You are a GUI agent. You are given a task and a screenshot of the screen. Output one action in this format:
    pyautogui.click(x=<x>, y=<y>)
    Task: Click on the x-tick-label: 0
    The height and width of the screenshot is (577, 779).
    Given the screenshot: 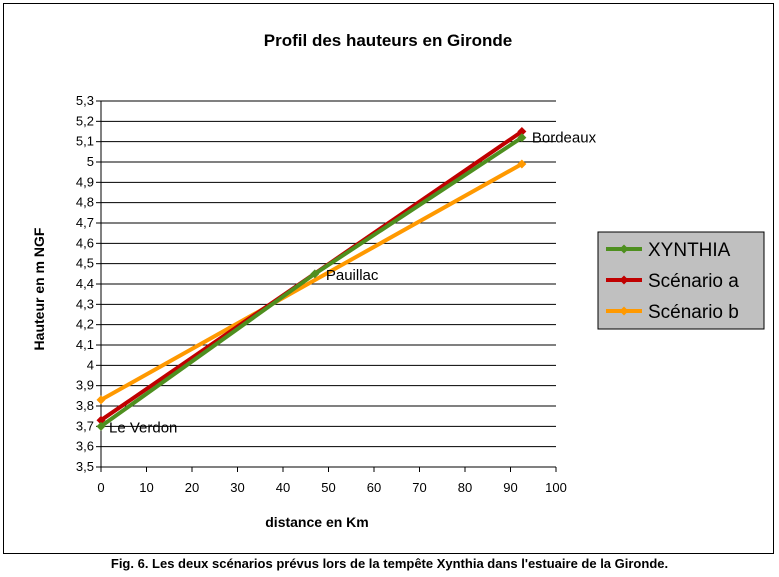 What is the action you would take?
    pyautogui.click(x=100, y=487)
    